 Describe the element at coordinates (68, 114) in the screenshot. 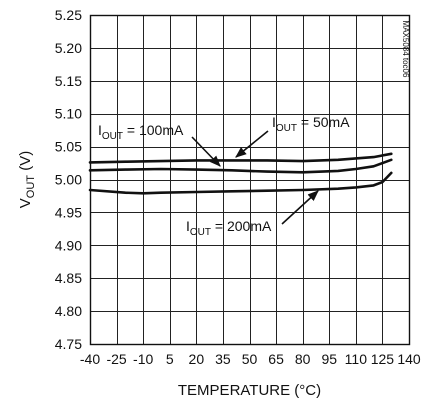

I see `y-tick-label: 5.10` at that location.